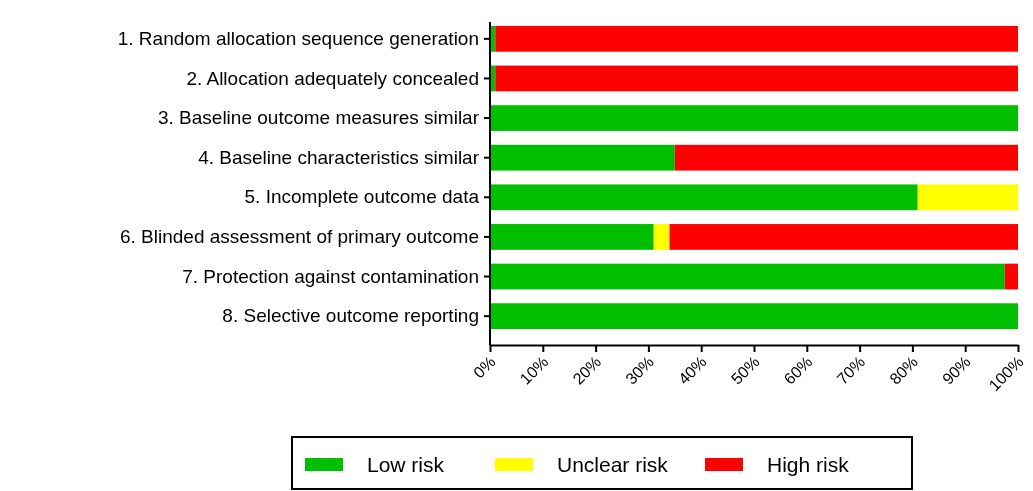  I want to click on x-tick-label: 70%, so click(851, 370).